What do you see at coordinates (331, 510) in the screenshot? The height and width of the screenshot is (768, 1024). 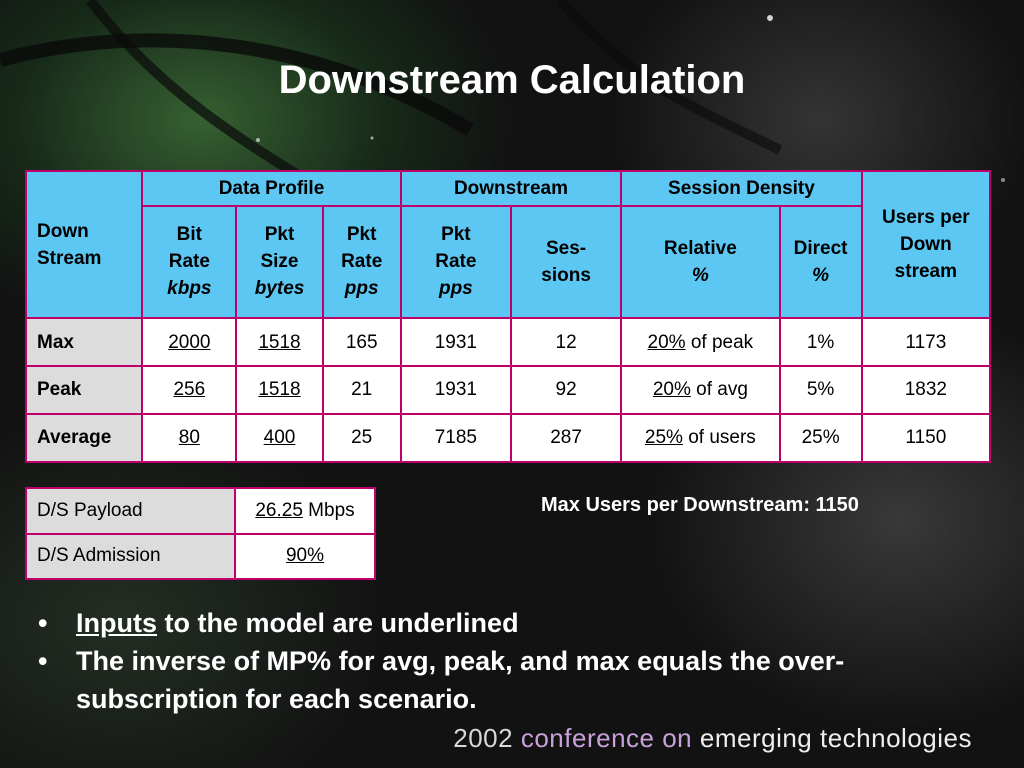 I see `payload-unit: Mbps` at bounding box center [331, 510].